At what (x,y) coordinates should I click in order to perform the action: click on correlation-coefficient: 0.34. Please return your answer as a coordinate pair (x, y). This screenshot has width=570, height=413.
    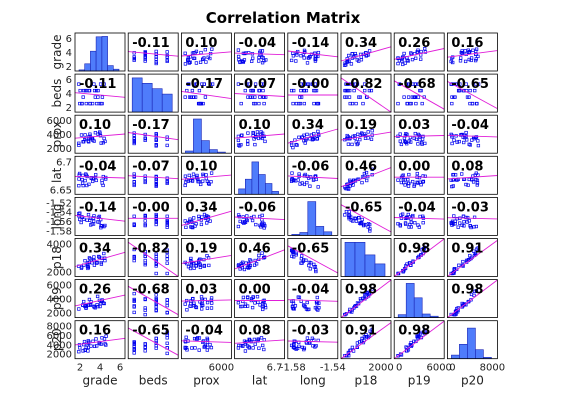
    Looking at the image, I should click on (308, 125).